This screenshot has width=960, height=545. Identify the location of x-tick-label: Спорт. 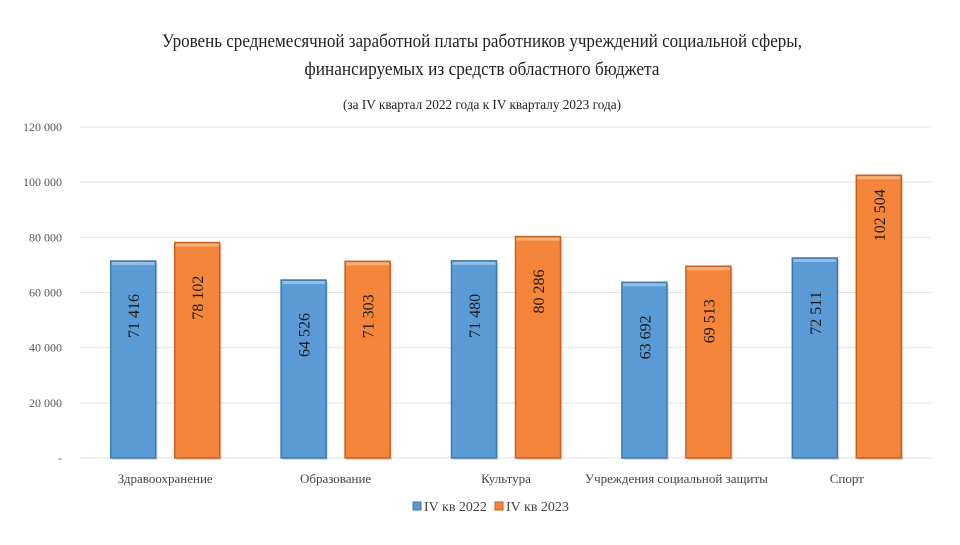
(847, 478).